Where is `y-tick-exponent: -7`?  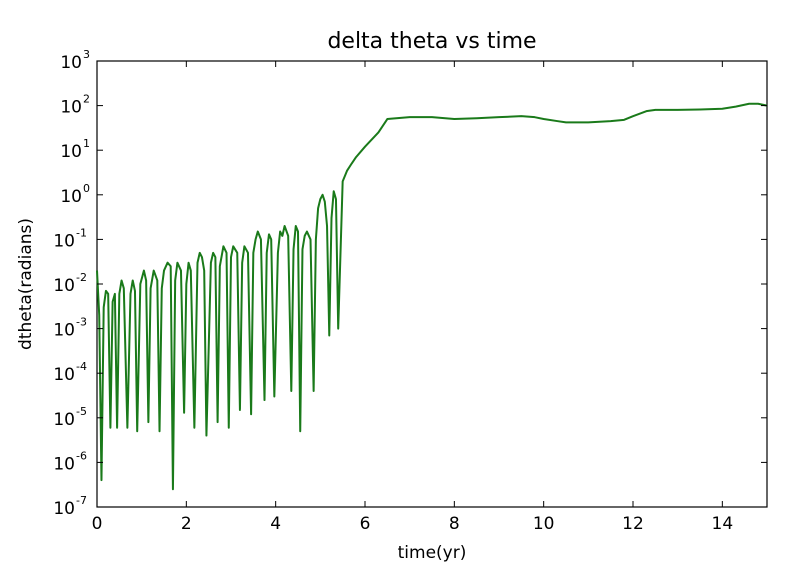 y-tick-exponent: -7 is located at coordinates (81, 500).